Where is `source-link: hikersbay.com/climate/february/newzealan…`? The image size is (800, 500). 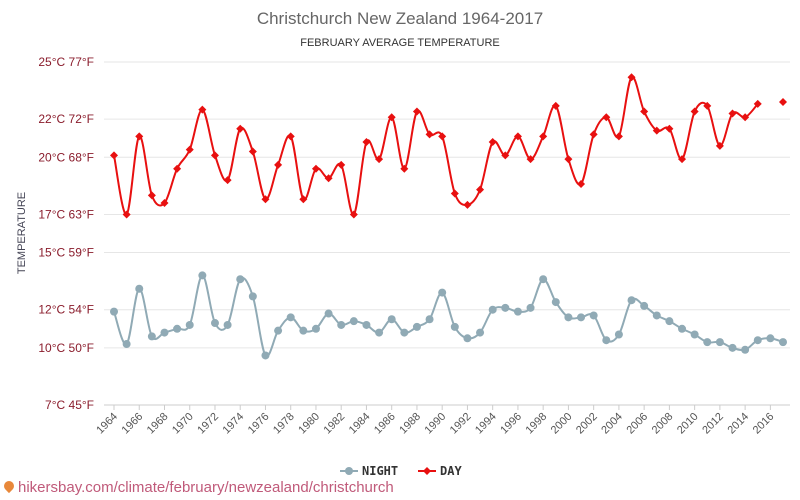
source-link: hikersbay.com/climate/february/newzealan… is located at coordinates (197, 487).